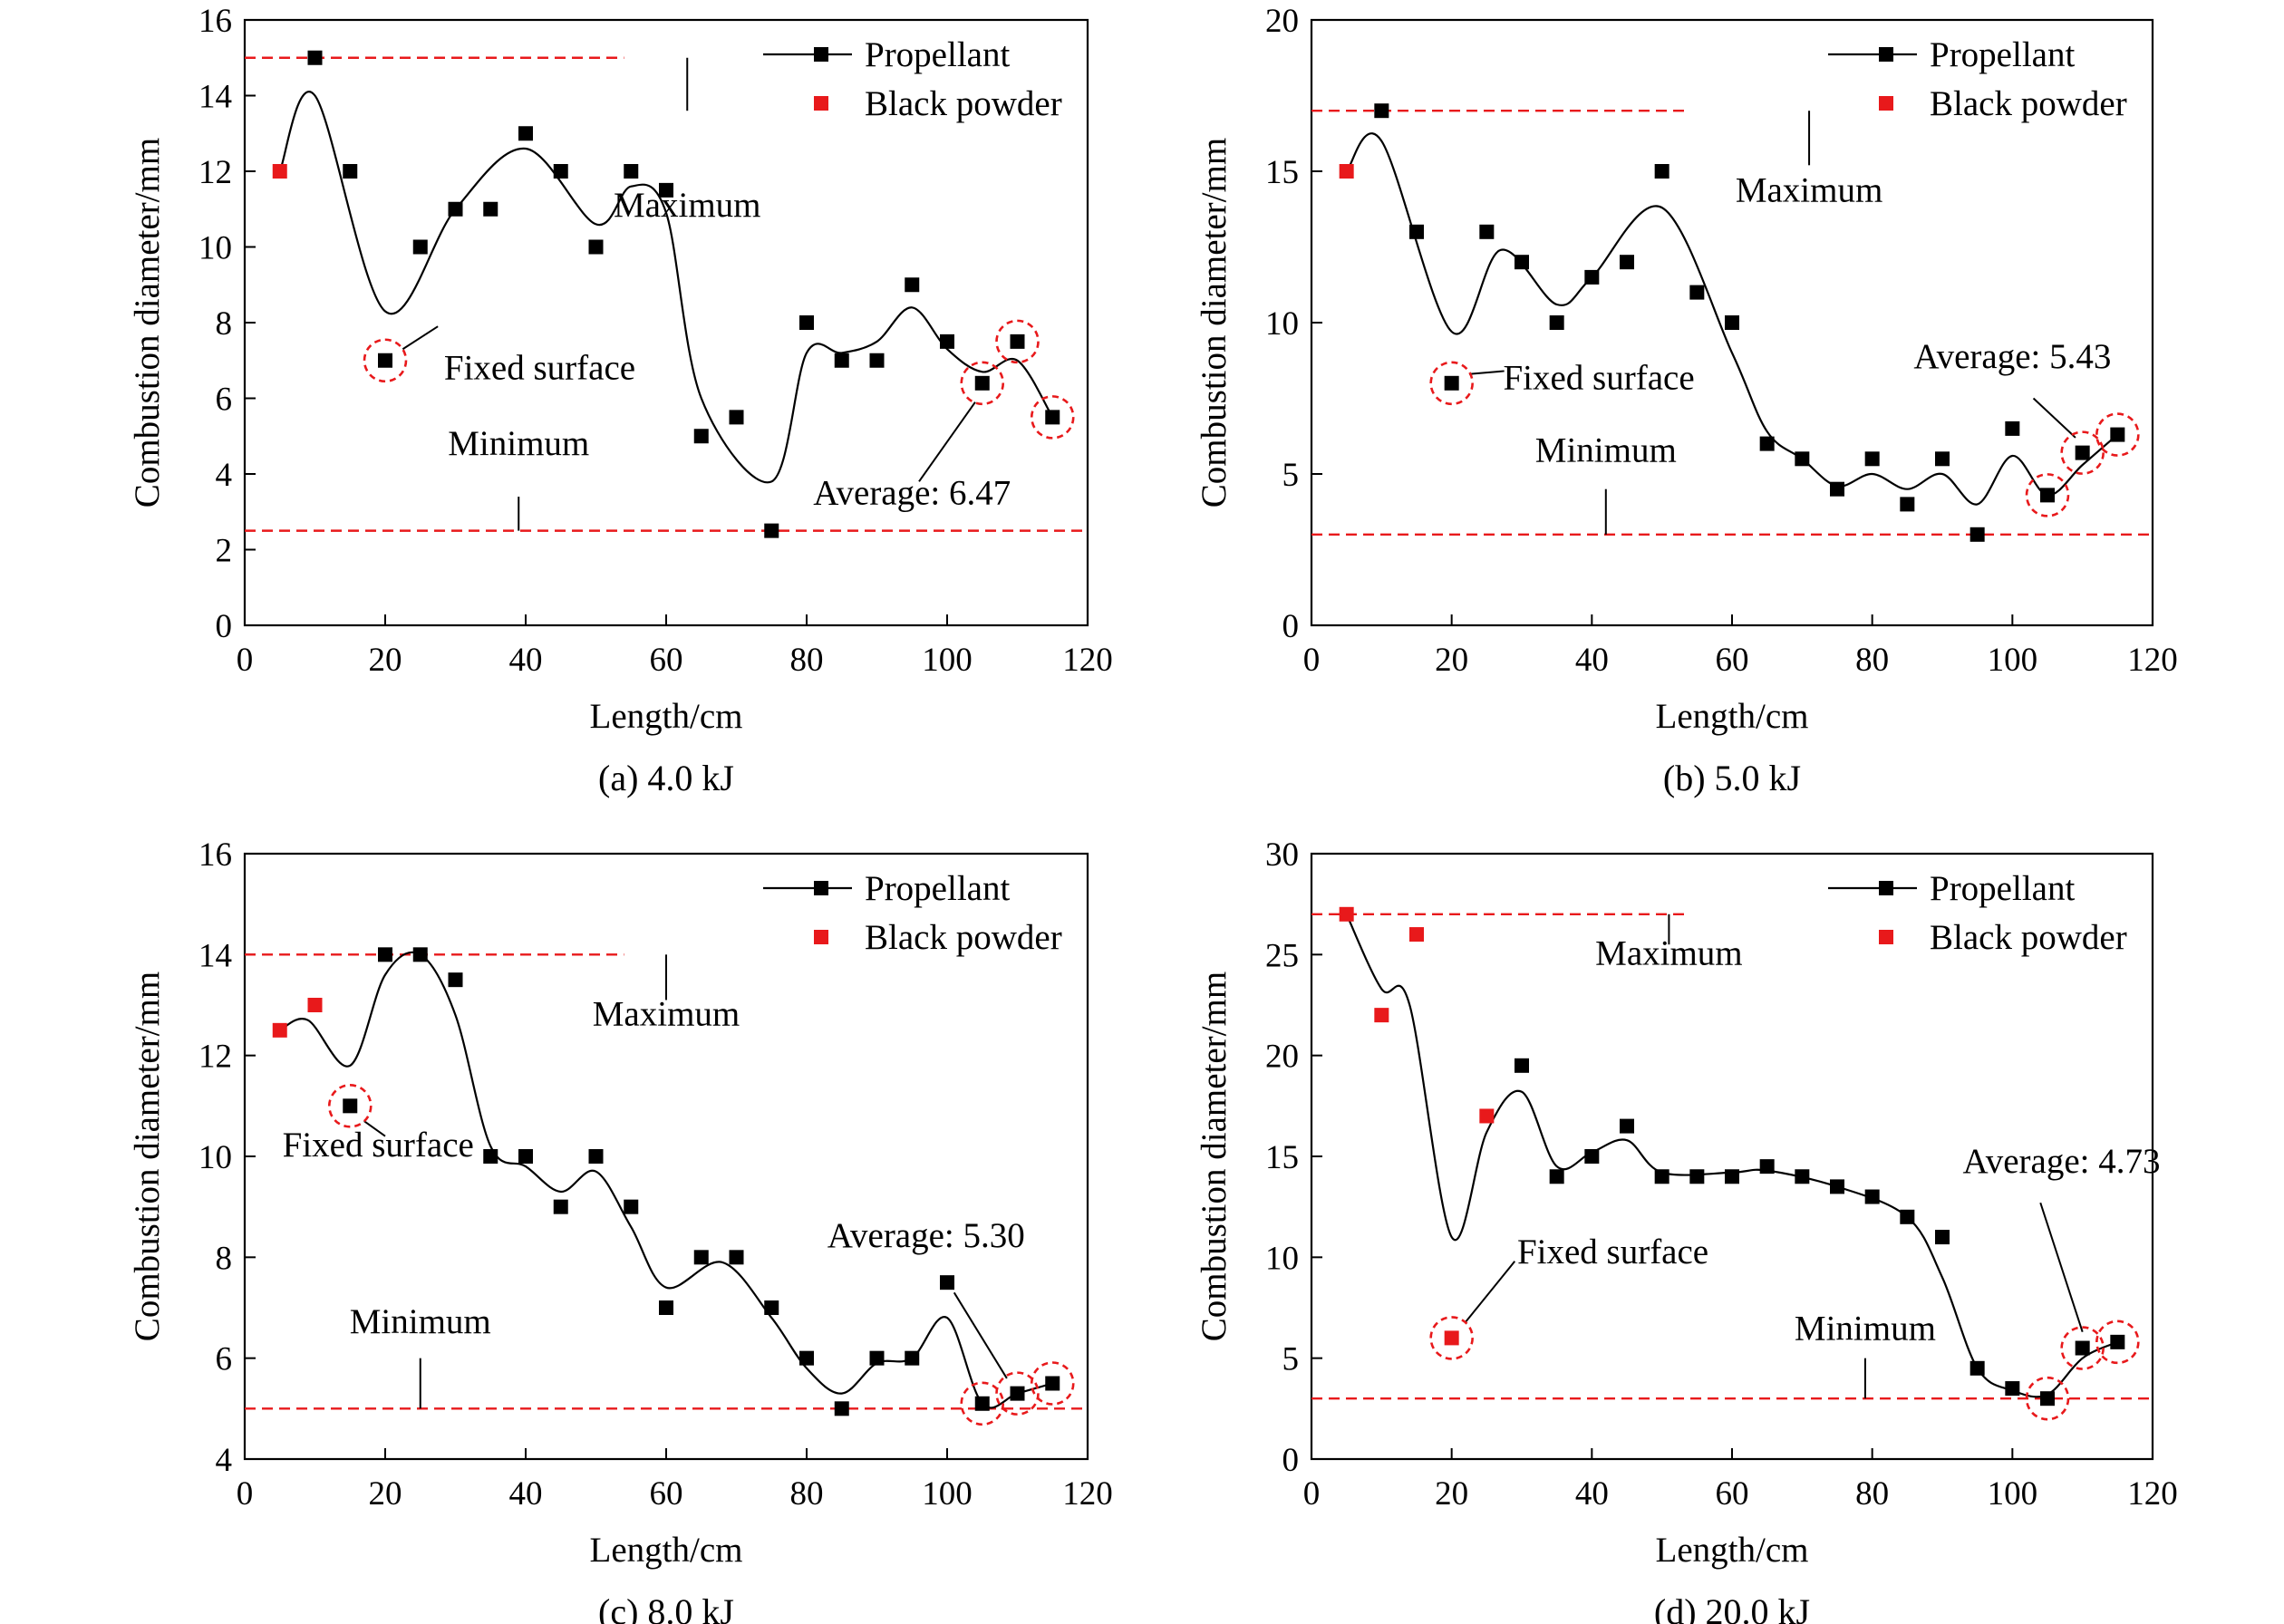  Describe the element at coordinates (1886, 103) in the screenshot. I see `legend-black-powder-marker` at that location.